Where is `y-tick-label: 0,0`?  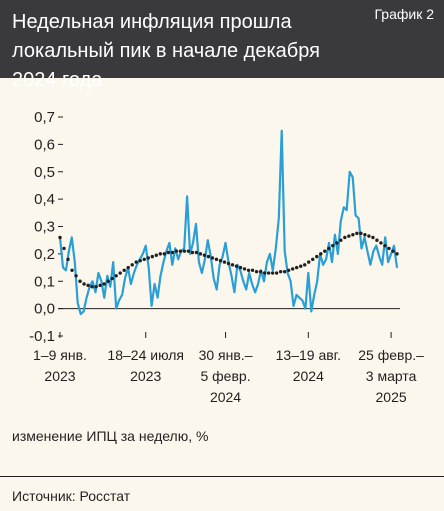 y-tick-label: 0,0 is located at coordinates (44, 309).